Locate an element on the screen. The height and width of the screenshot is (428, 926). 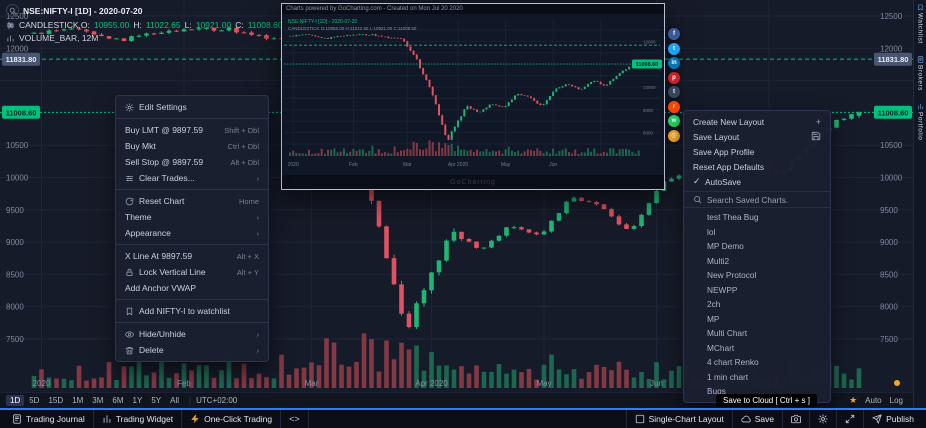
svg-text: 11831.80 is located at coordinates (893, 59).